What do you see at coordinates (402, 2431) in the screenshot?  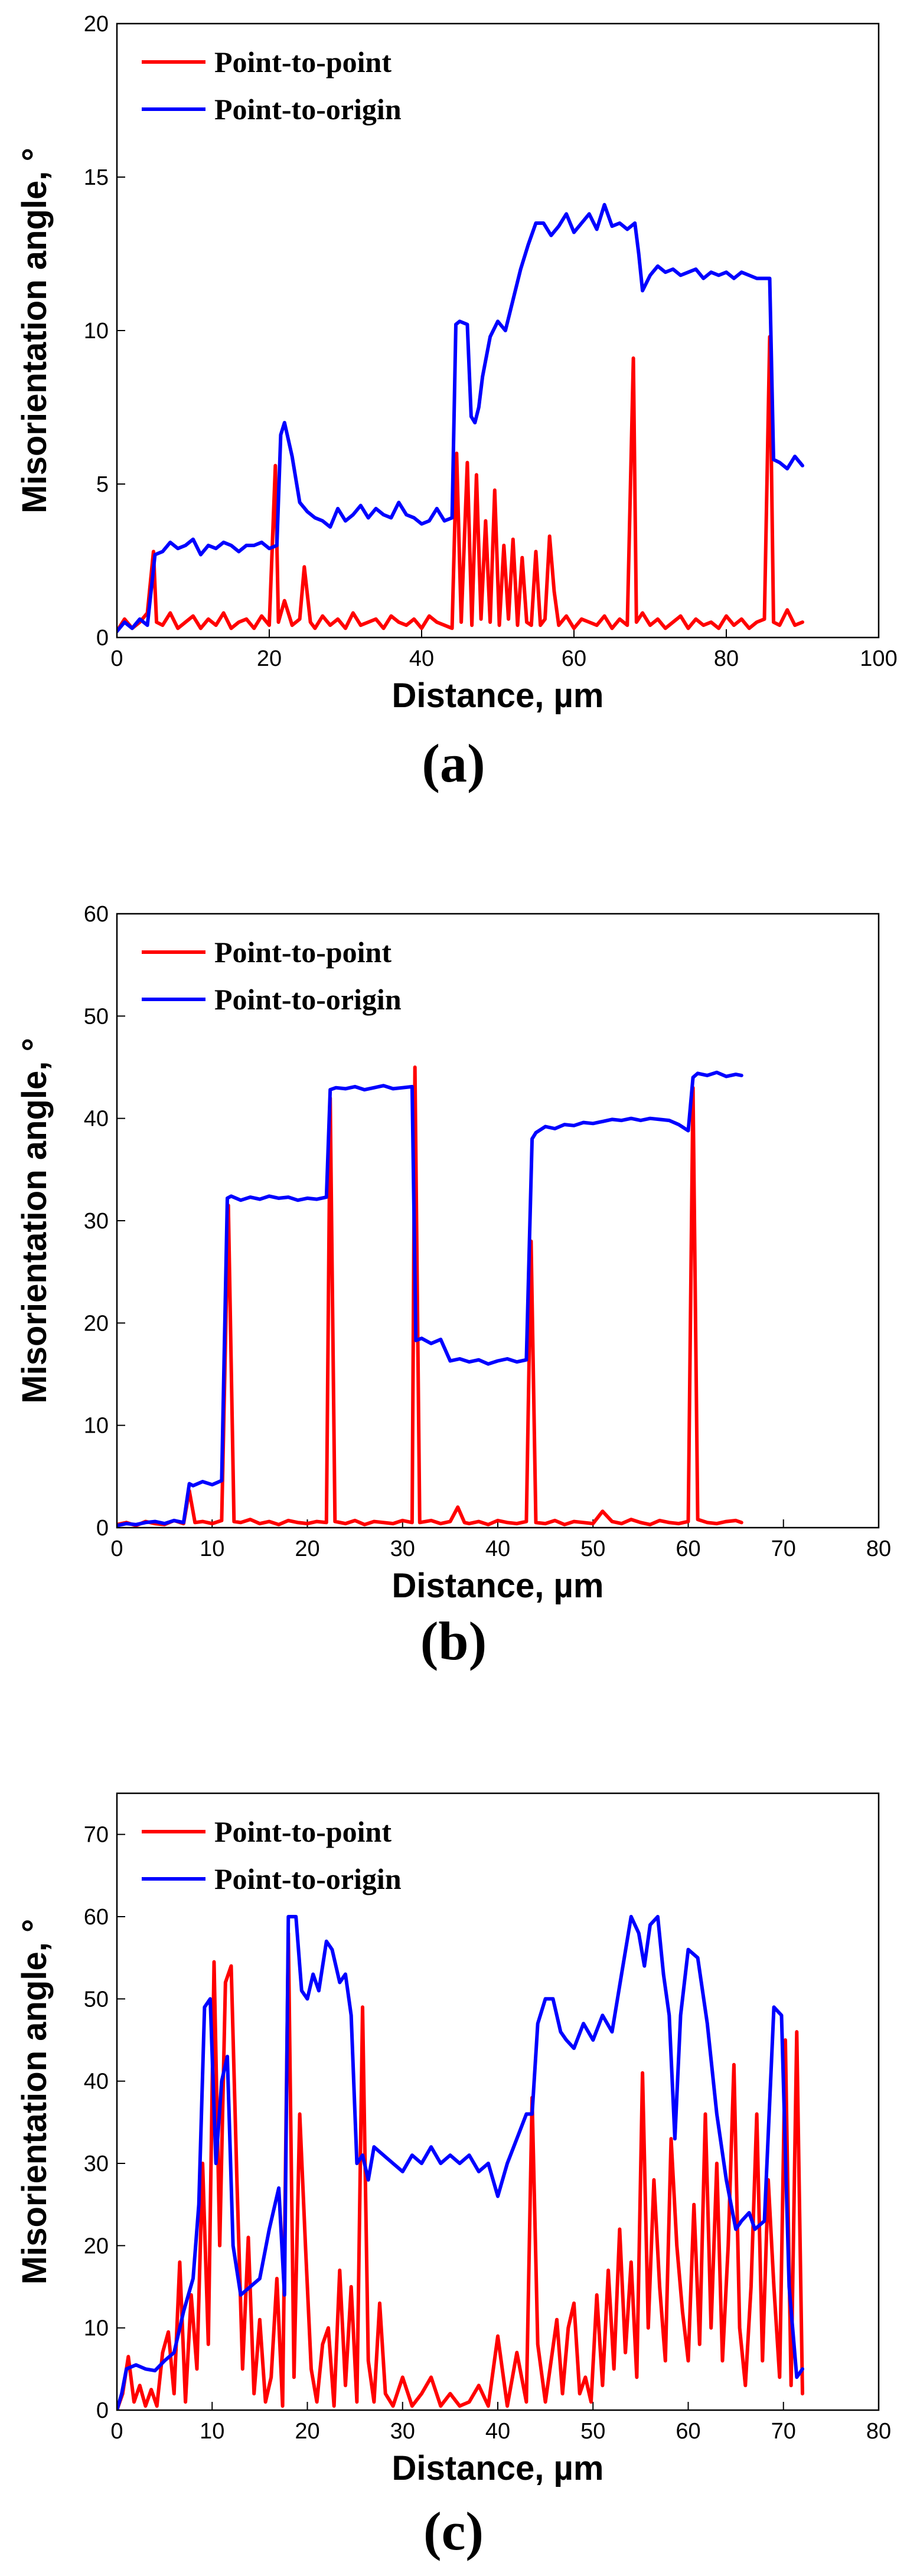 I see `x-tick-label-c-3: 30` at bounding box center [402, 2431].